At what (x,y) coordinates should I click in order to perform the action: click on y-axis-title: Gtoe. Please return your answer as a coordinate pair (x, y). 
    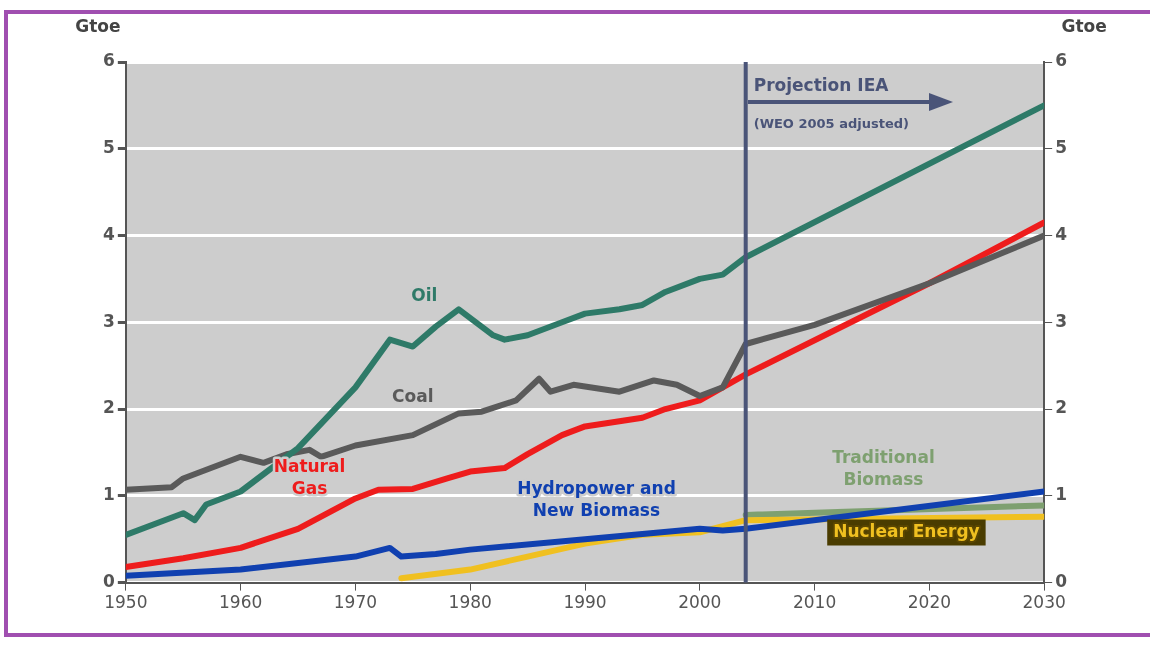
    Looking at the image, I should click on (98, 26).